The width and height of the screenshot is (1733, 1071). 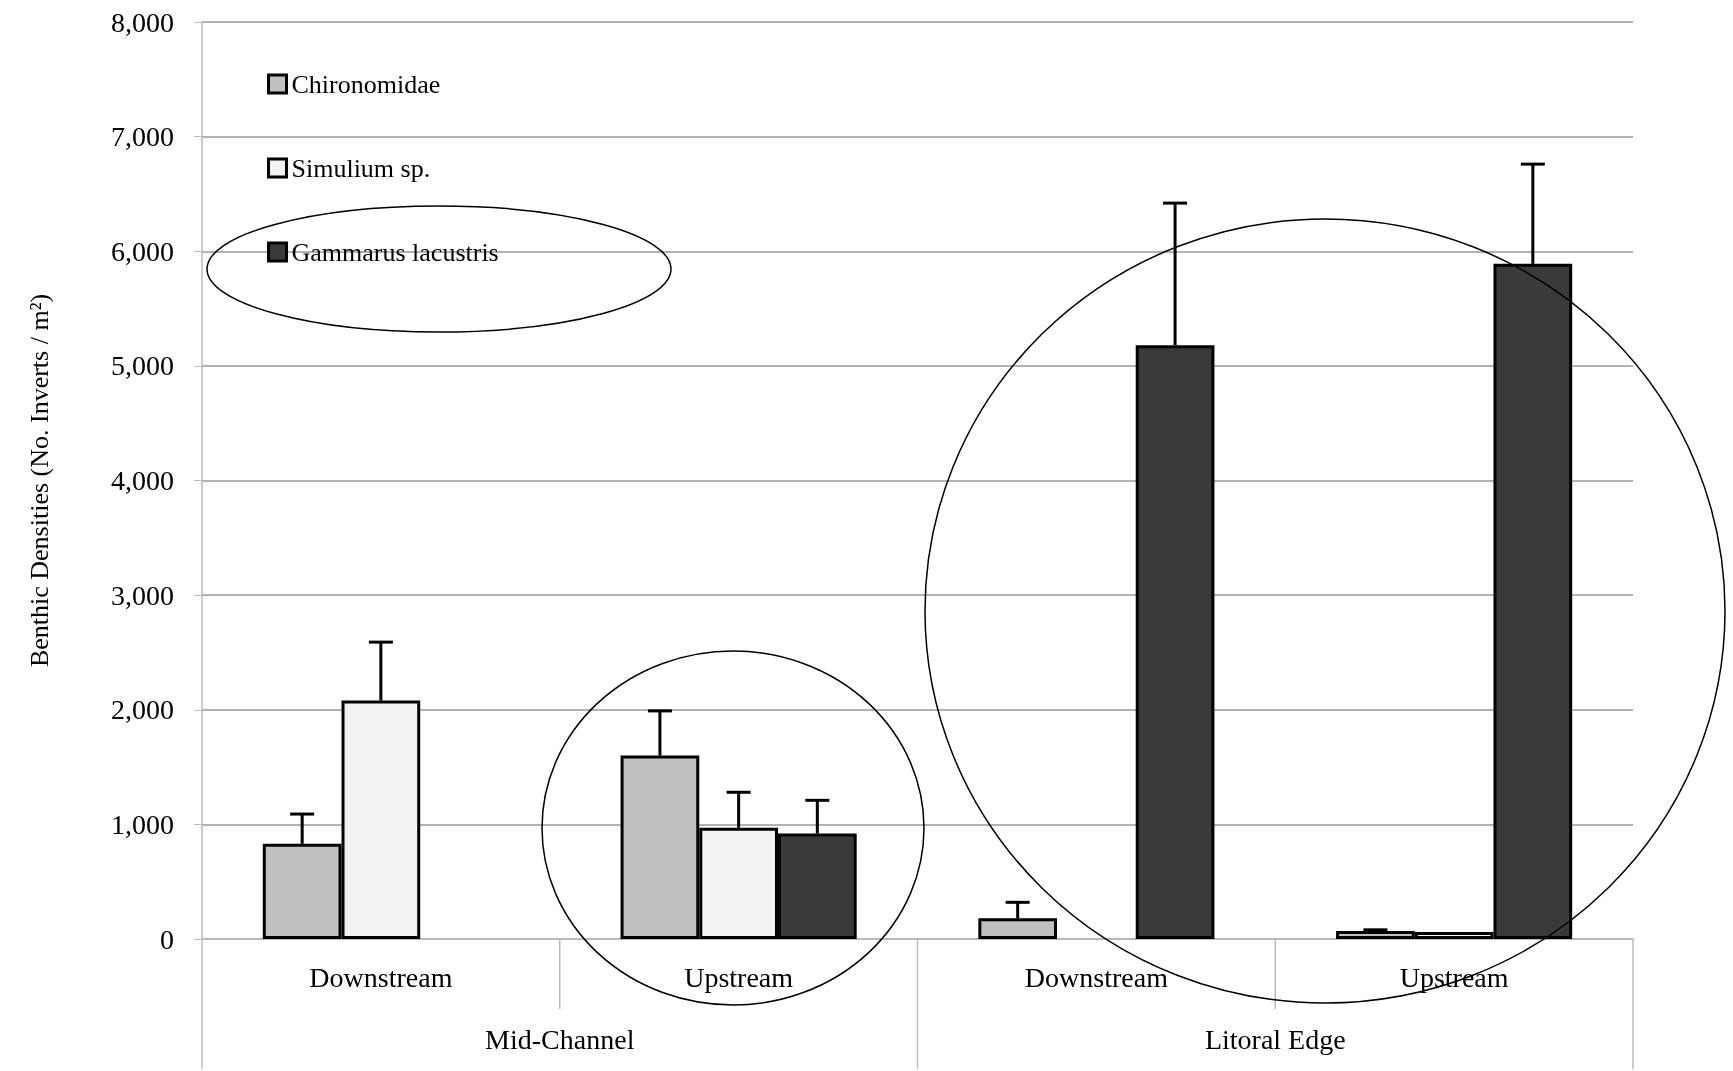 I want to click on y-tick-label: 6,000, so click(x=142, y=251).